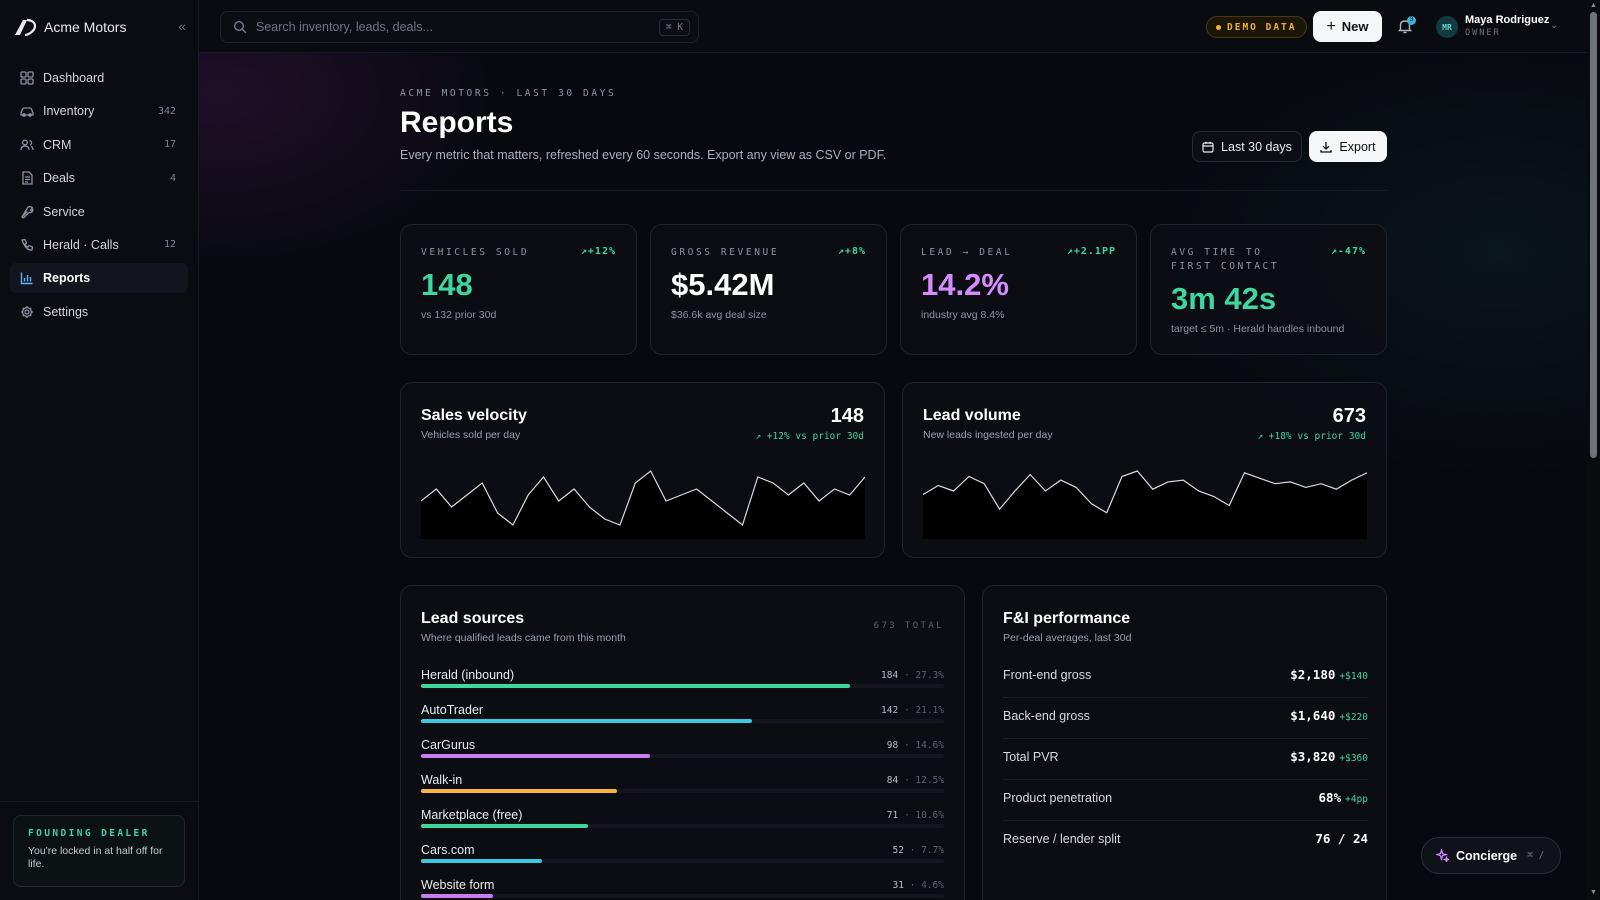  I want to click on user-name: Maya Rodriguez, so click(1507, 20).